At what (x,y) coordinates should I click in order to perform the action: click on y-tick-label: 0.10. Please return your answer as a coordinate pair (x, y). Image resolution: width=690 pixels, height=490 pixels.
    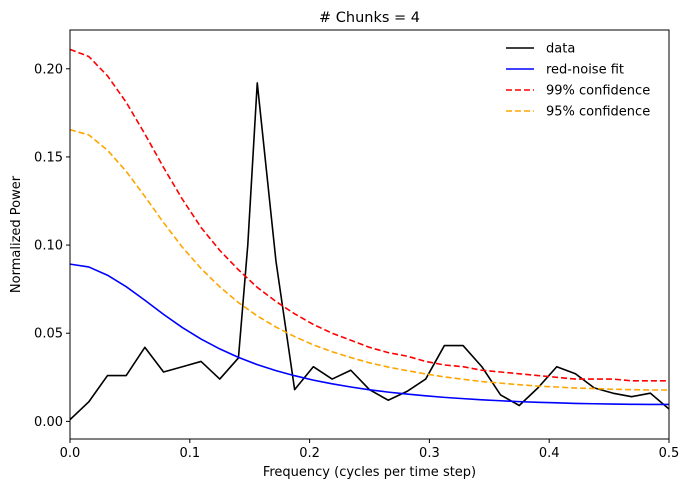
    Looking at the image, I should click on (48, 246).